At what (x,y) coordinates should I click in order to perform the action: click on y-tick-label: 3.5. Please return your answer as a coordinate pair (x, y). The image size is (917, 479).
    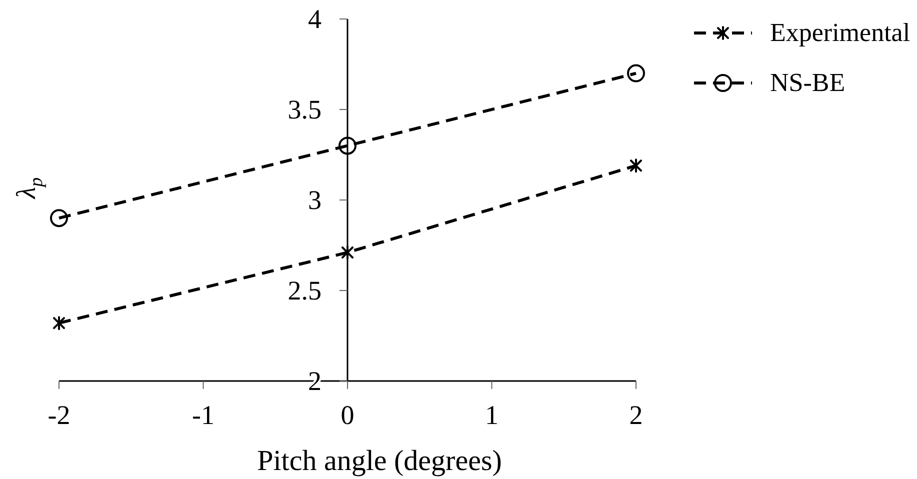
    Looking at the image, I should click on (305, 109).